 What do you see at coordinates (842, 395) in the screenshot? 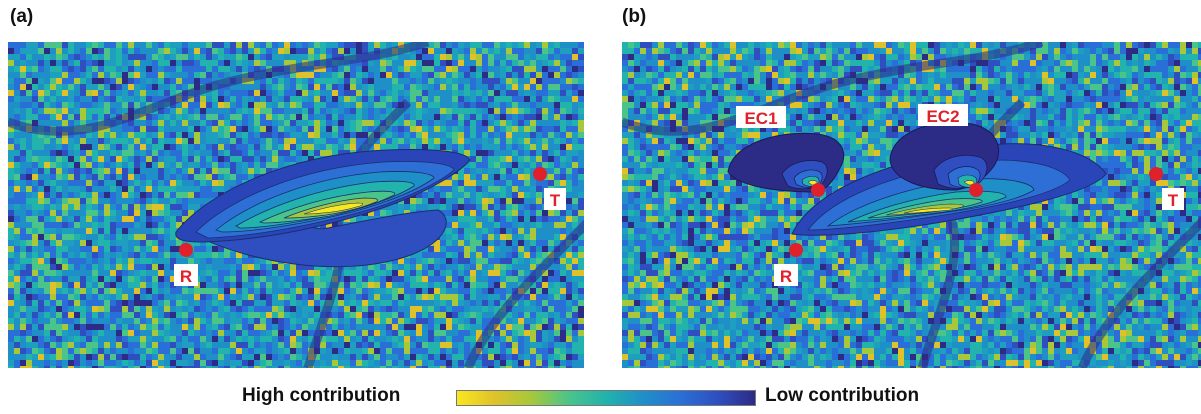
I see `legend-low-label: Low contribution` at bounding box center [842, 395].